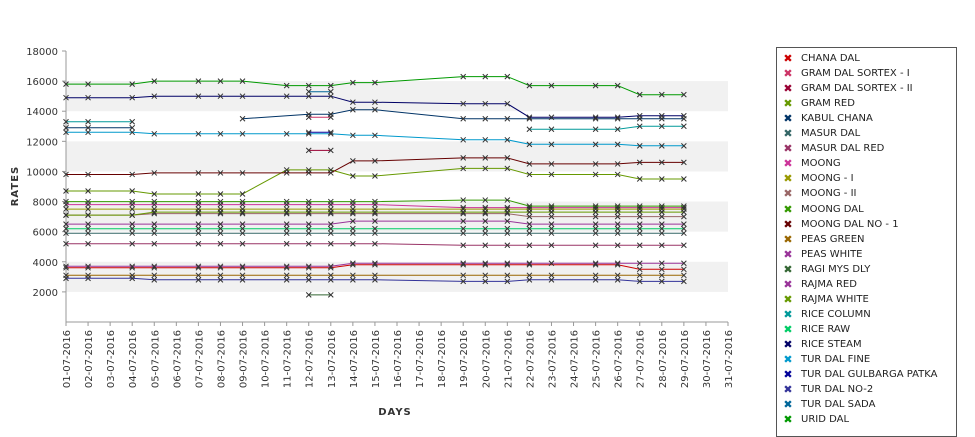  I want to click on legend-item: ✖ RICE COLUMN, so click(824, 314).